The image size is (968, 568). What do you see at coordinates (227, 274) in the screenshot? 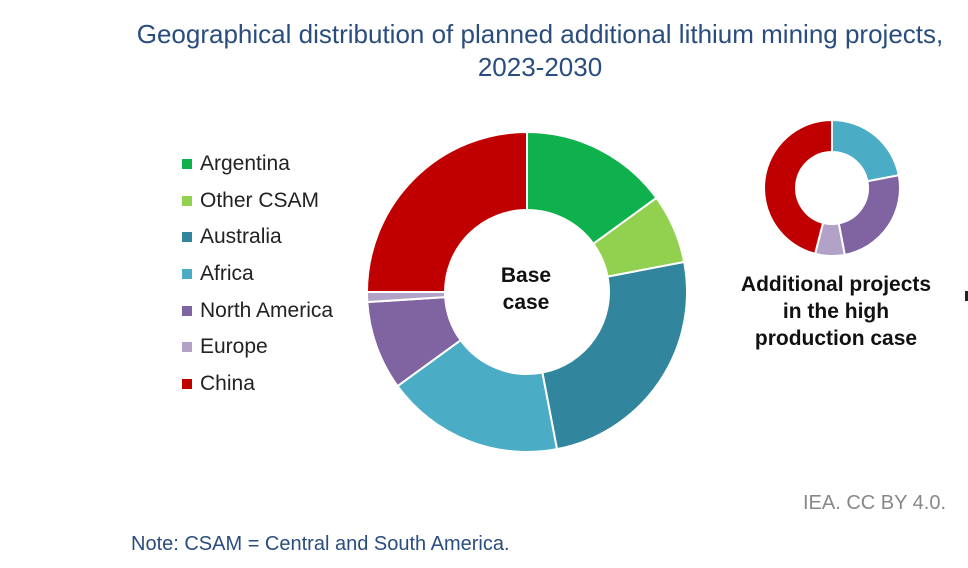
I see `legend-label: Africa` at bounding box center [227, 274].